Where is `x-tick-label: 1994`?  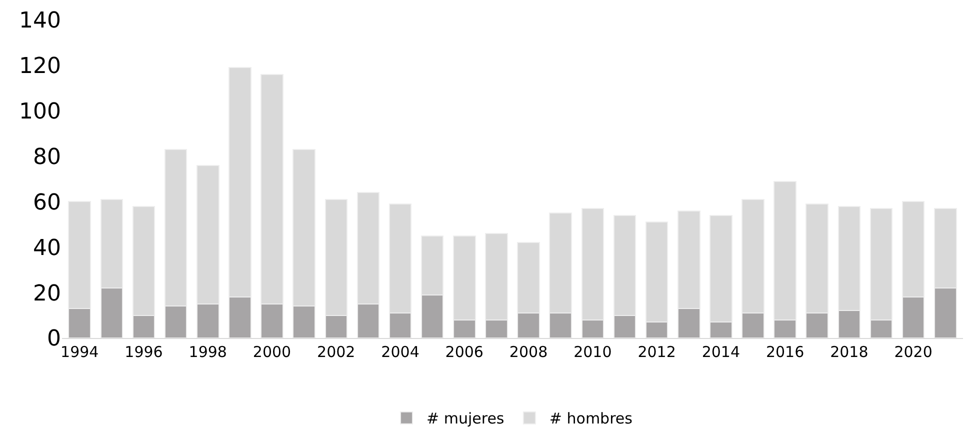 x-tick-label: 1994 is located at coordinates (79, 352).